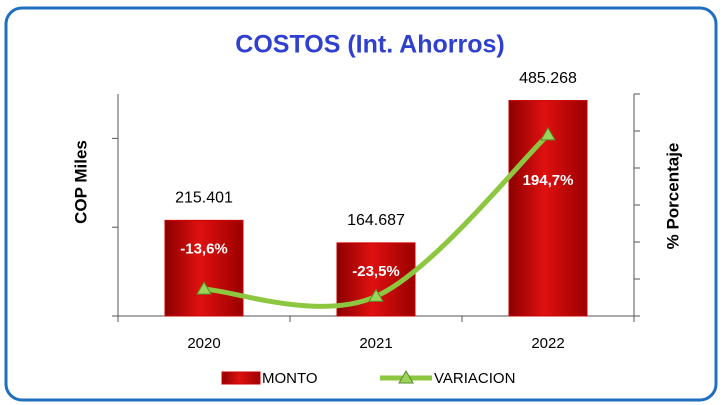  What do you see at coordinates (547, 343) in the screenshot?
I see `x-tick-label: 2022` at bounding box center [547, 343].